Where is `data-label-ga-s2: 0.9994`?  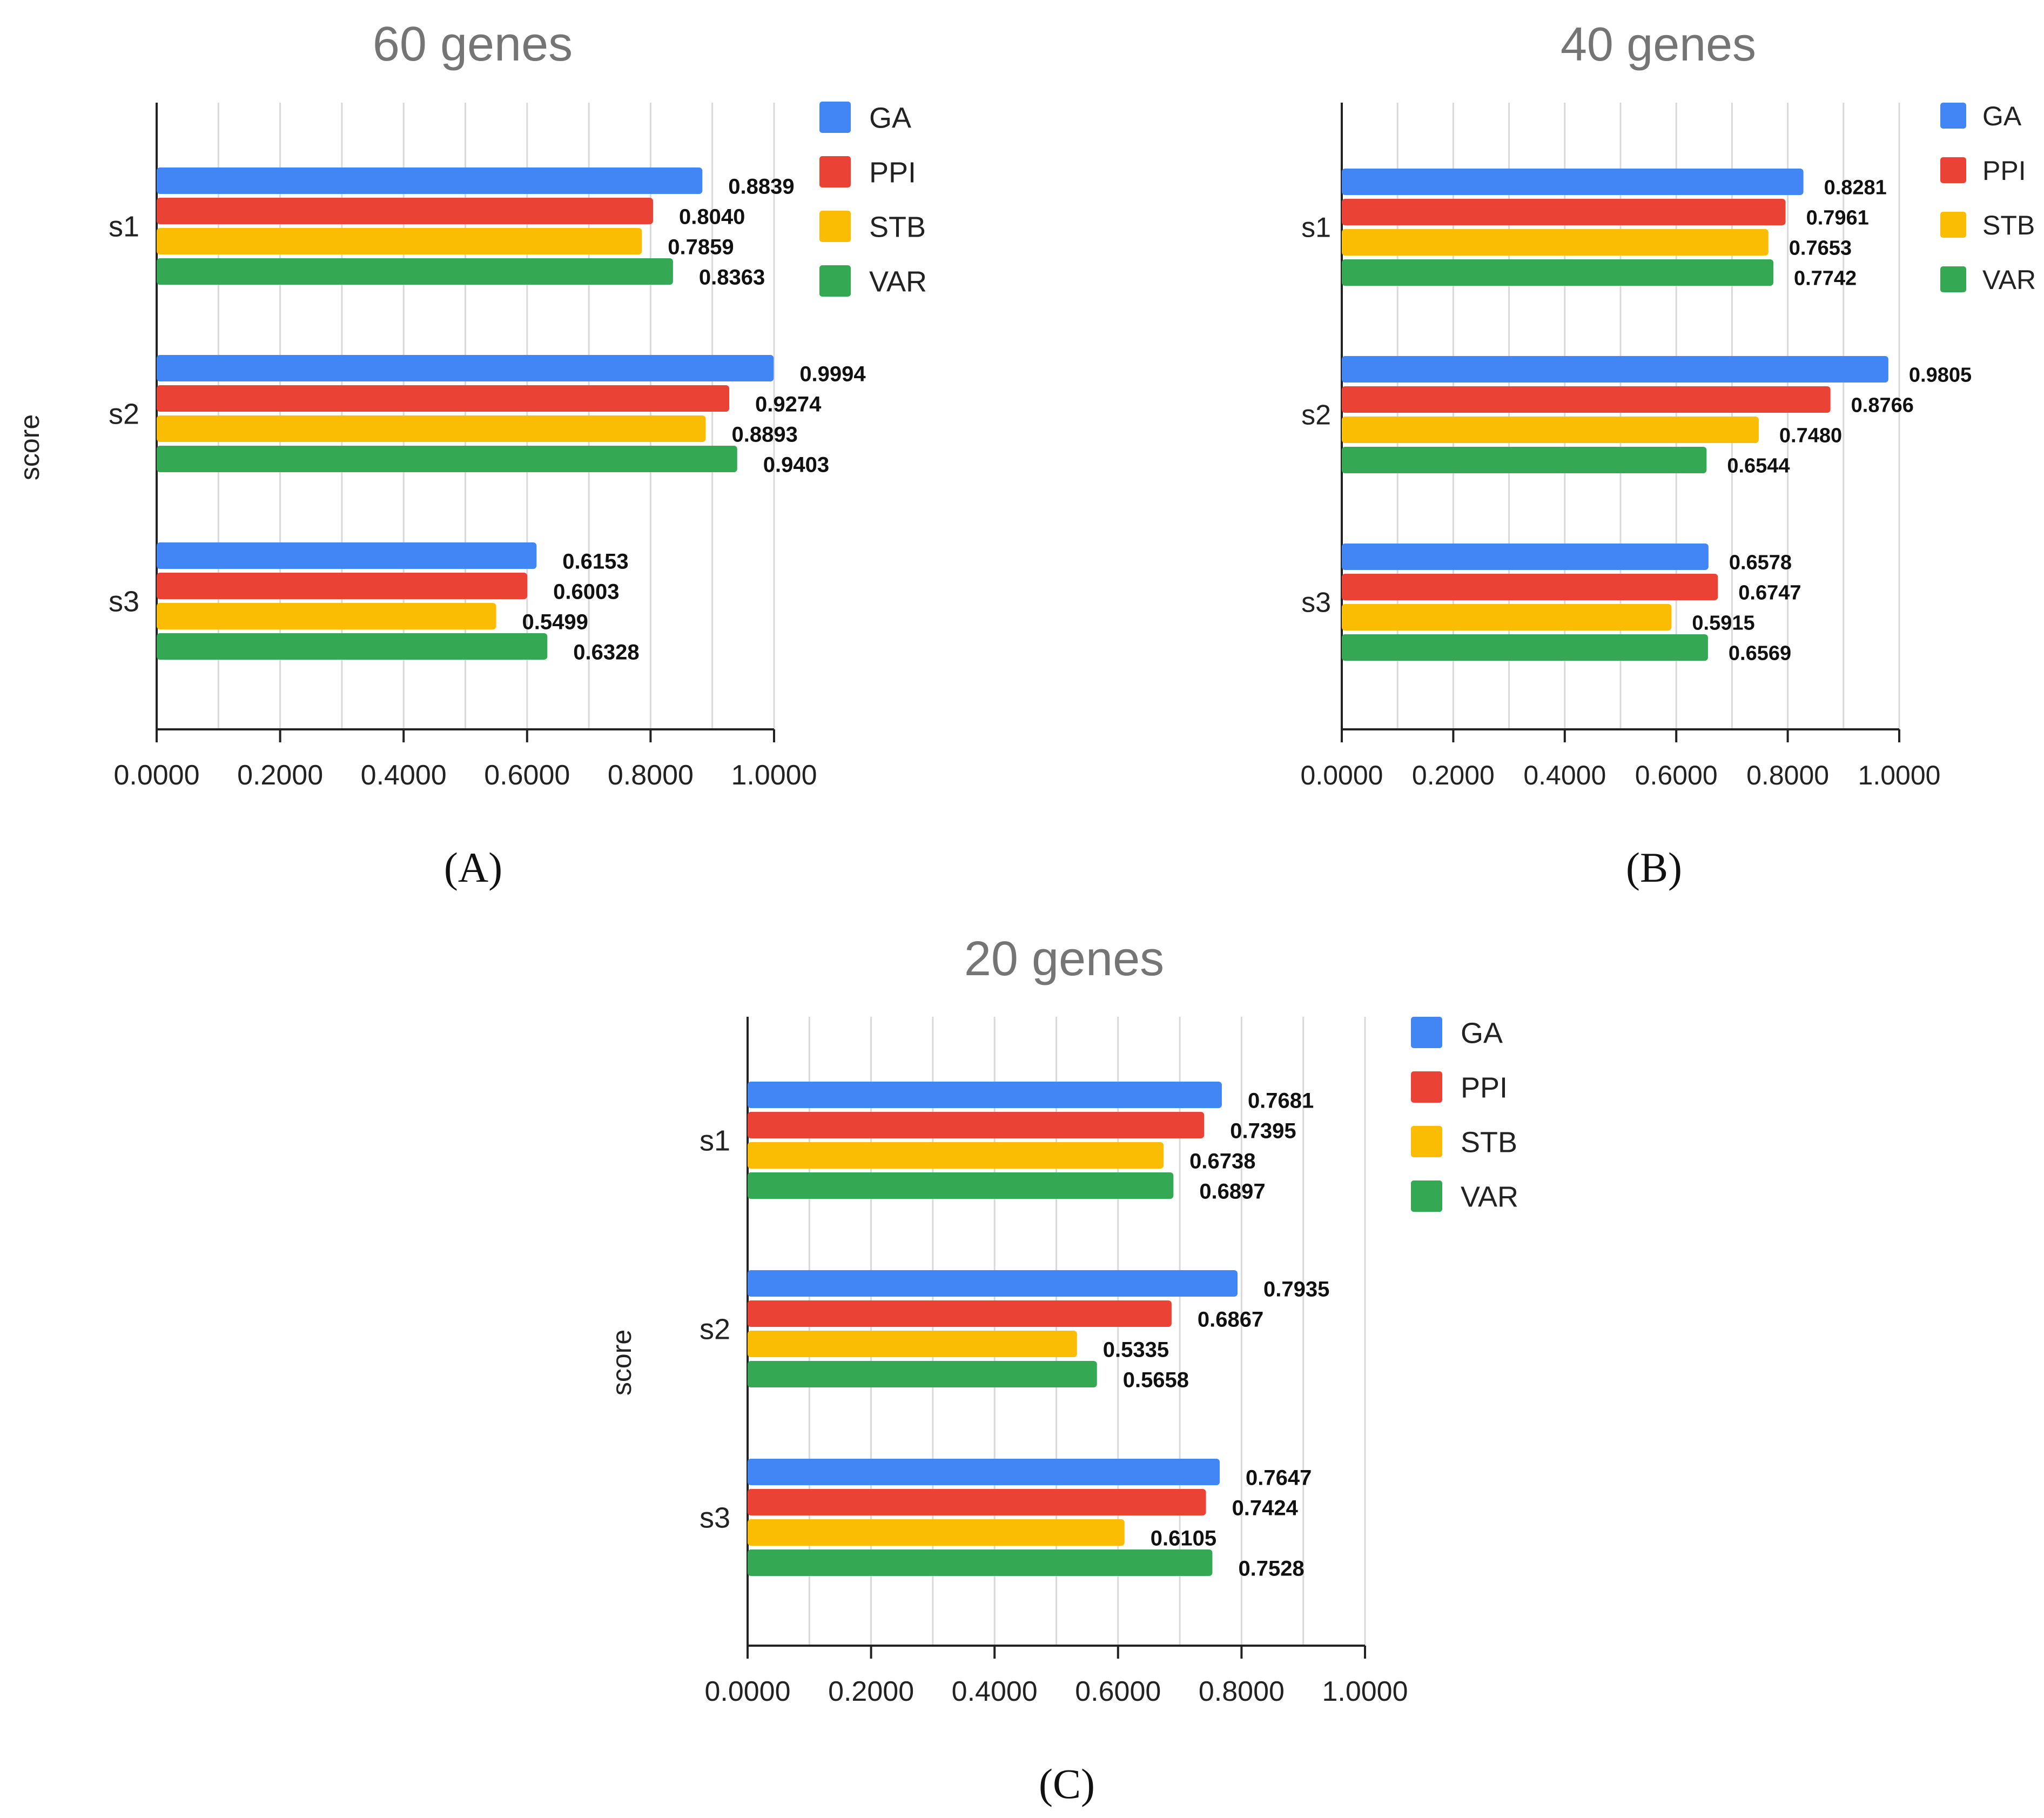
data-label-ga-s2: 0.9994 is located at coordinates (832, 374).